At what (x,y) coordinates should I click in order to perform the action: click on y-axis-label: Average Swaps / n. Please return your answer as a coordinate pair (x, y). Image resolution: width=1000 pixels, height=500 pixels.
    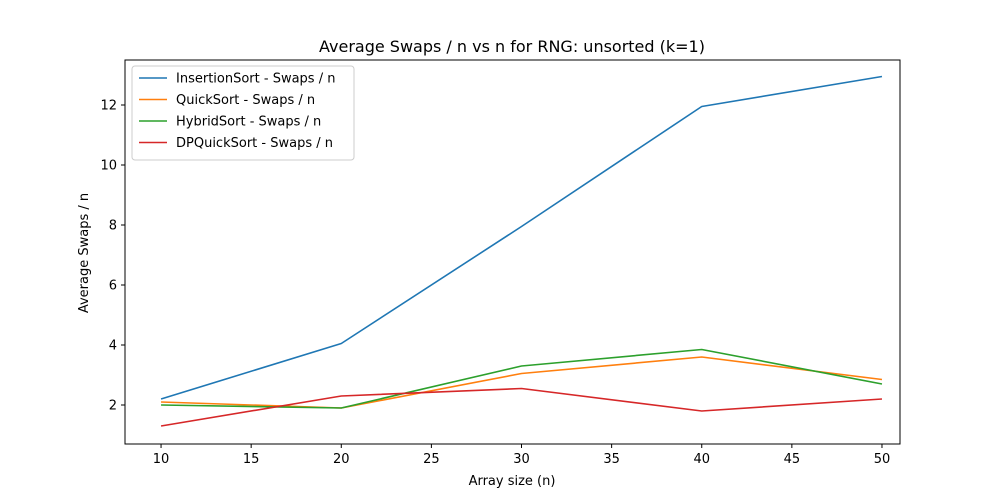
    Looking at the image, I should click on (84, 253).